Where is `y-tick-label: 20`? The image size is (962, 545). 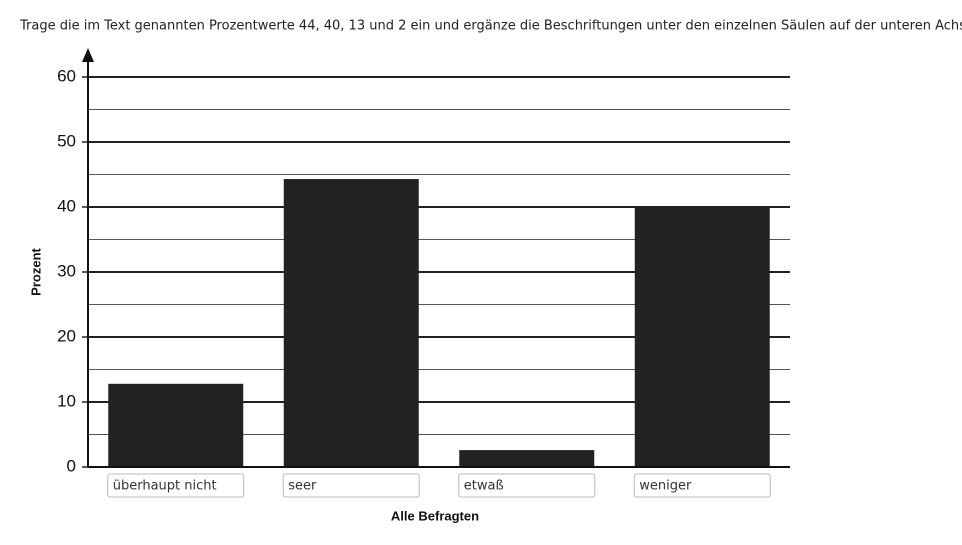 y-tick-label: 20 is located at coordinates (66, 335).